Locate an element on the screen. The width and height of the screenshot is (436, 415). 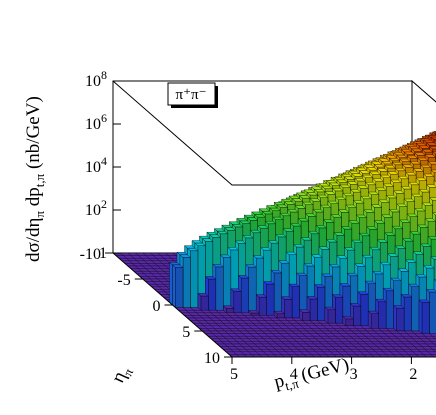
z-axis-title: dσ/dηπ dpt,π (nb/GeV) is located at coordinates (35, 179).